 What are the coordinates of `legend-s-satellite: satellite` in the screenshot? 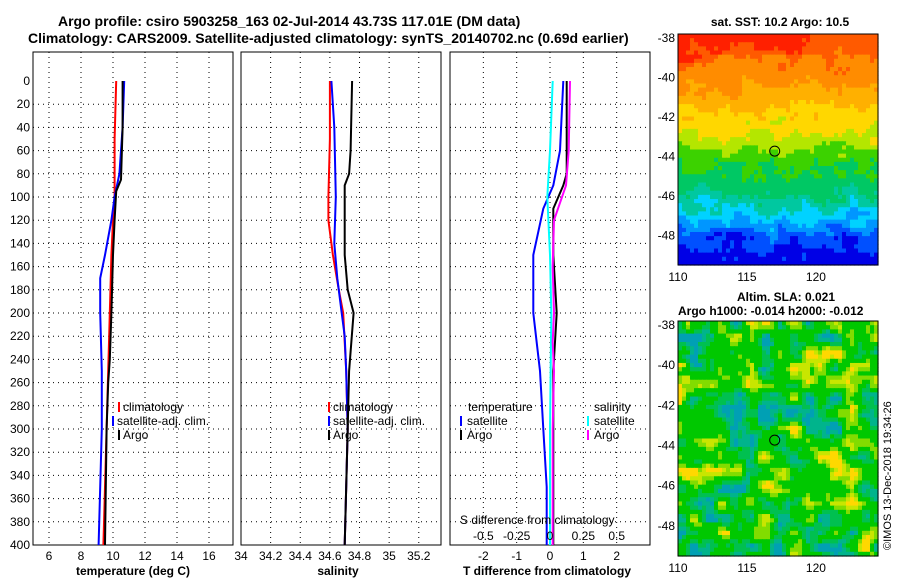 It's located at (614, 421).